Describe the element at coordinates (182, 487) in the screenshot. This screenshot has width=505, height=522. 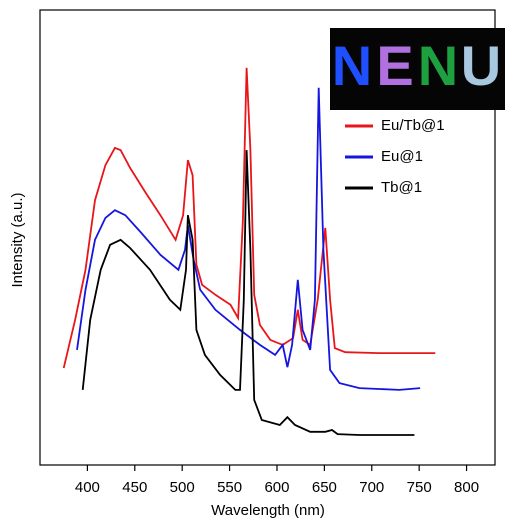
I see `x-tick-label: 500` at that location.